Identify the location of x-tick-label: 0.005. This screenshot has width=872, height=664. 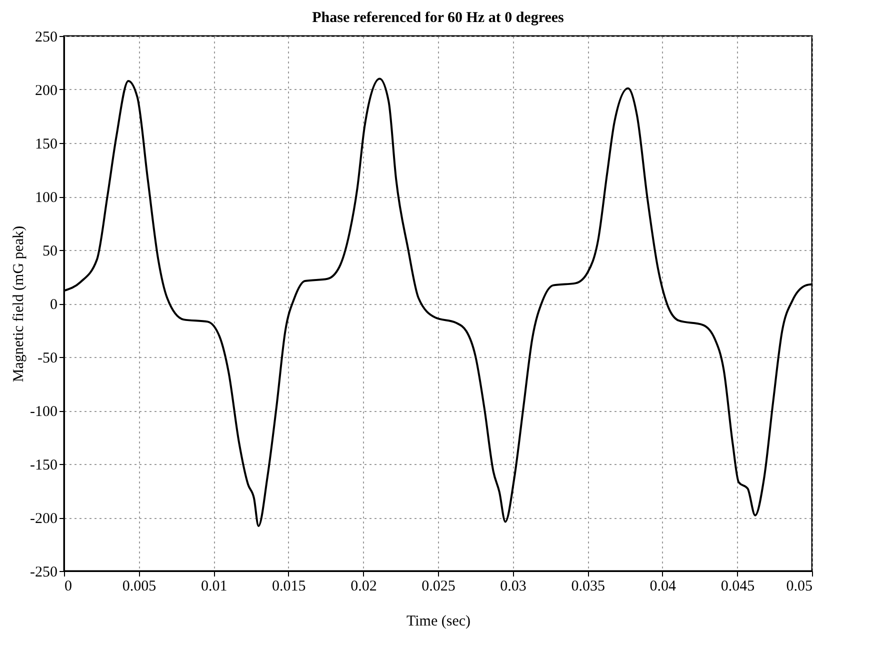
(139, 586).